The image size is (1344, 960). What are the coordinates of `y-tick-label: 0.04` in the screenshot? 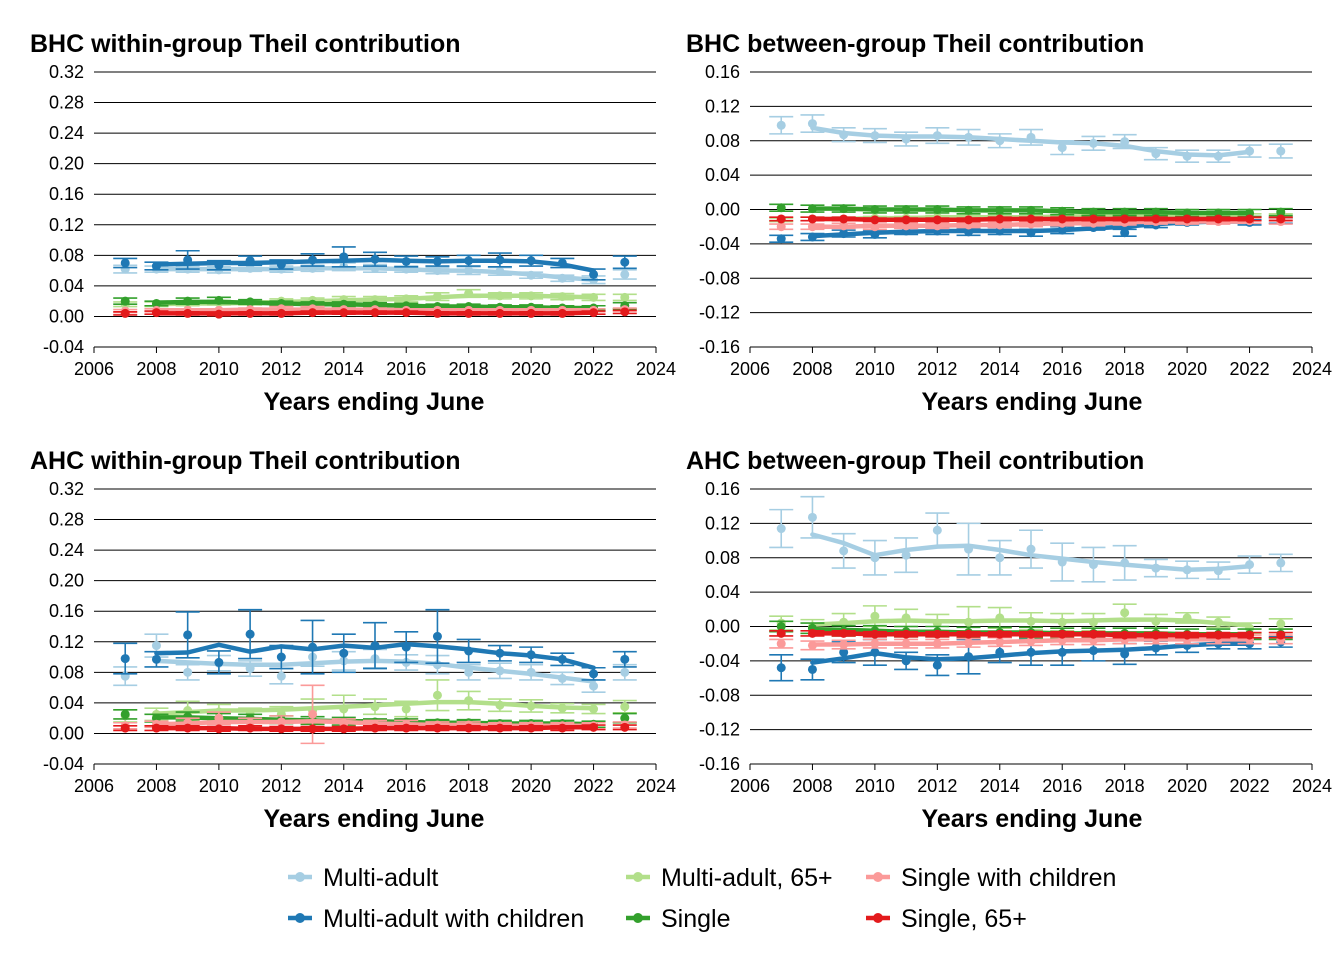 It's located at (66, 703).